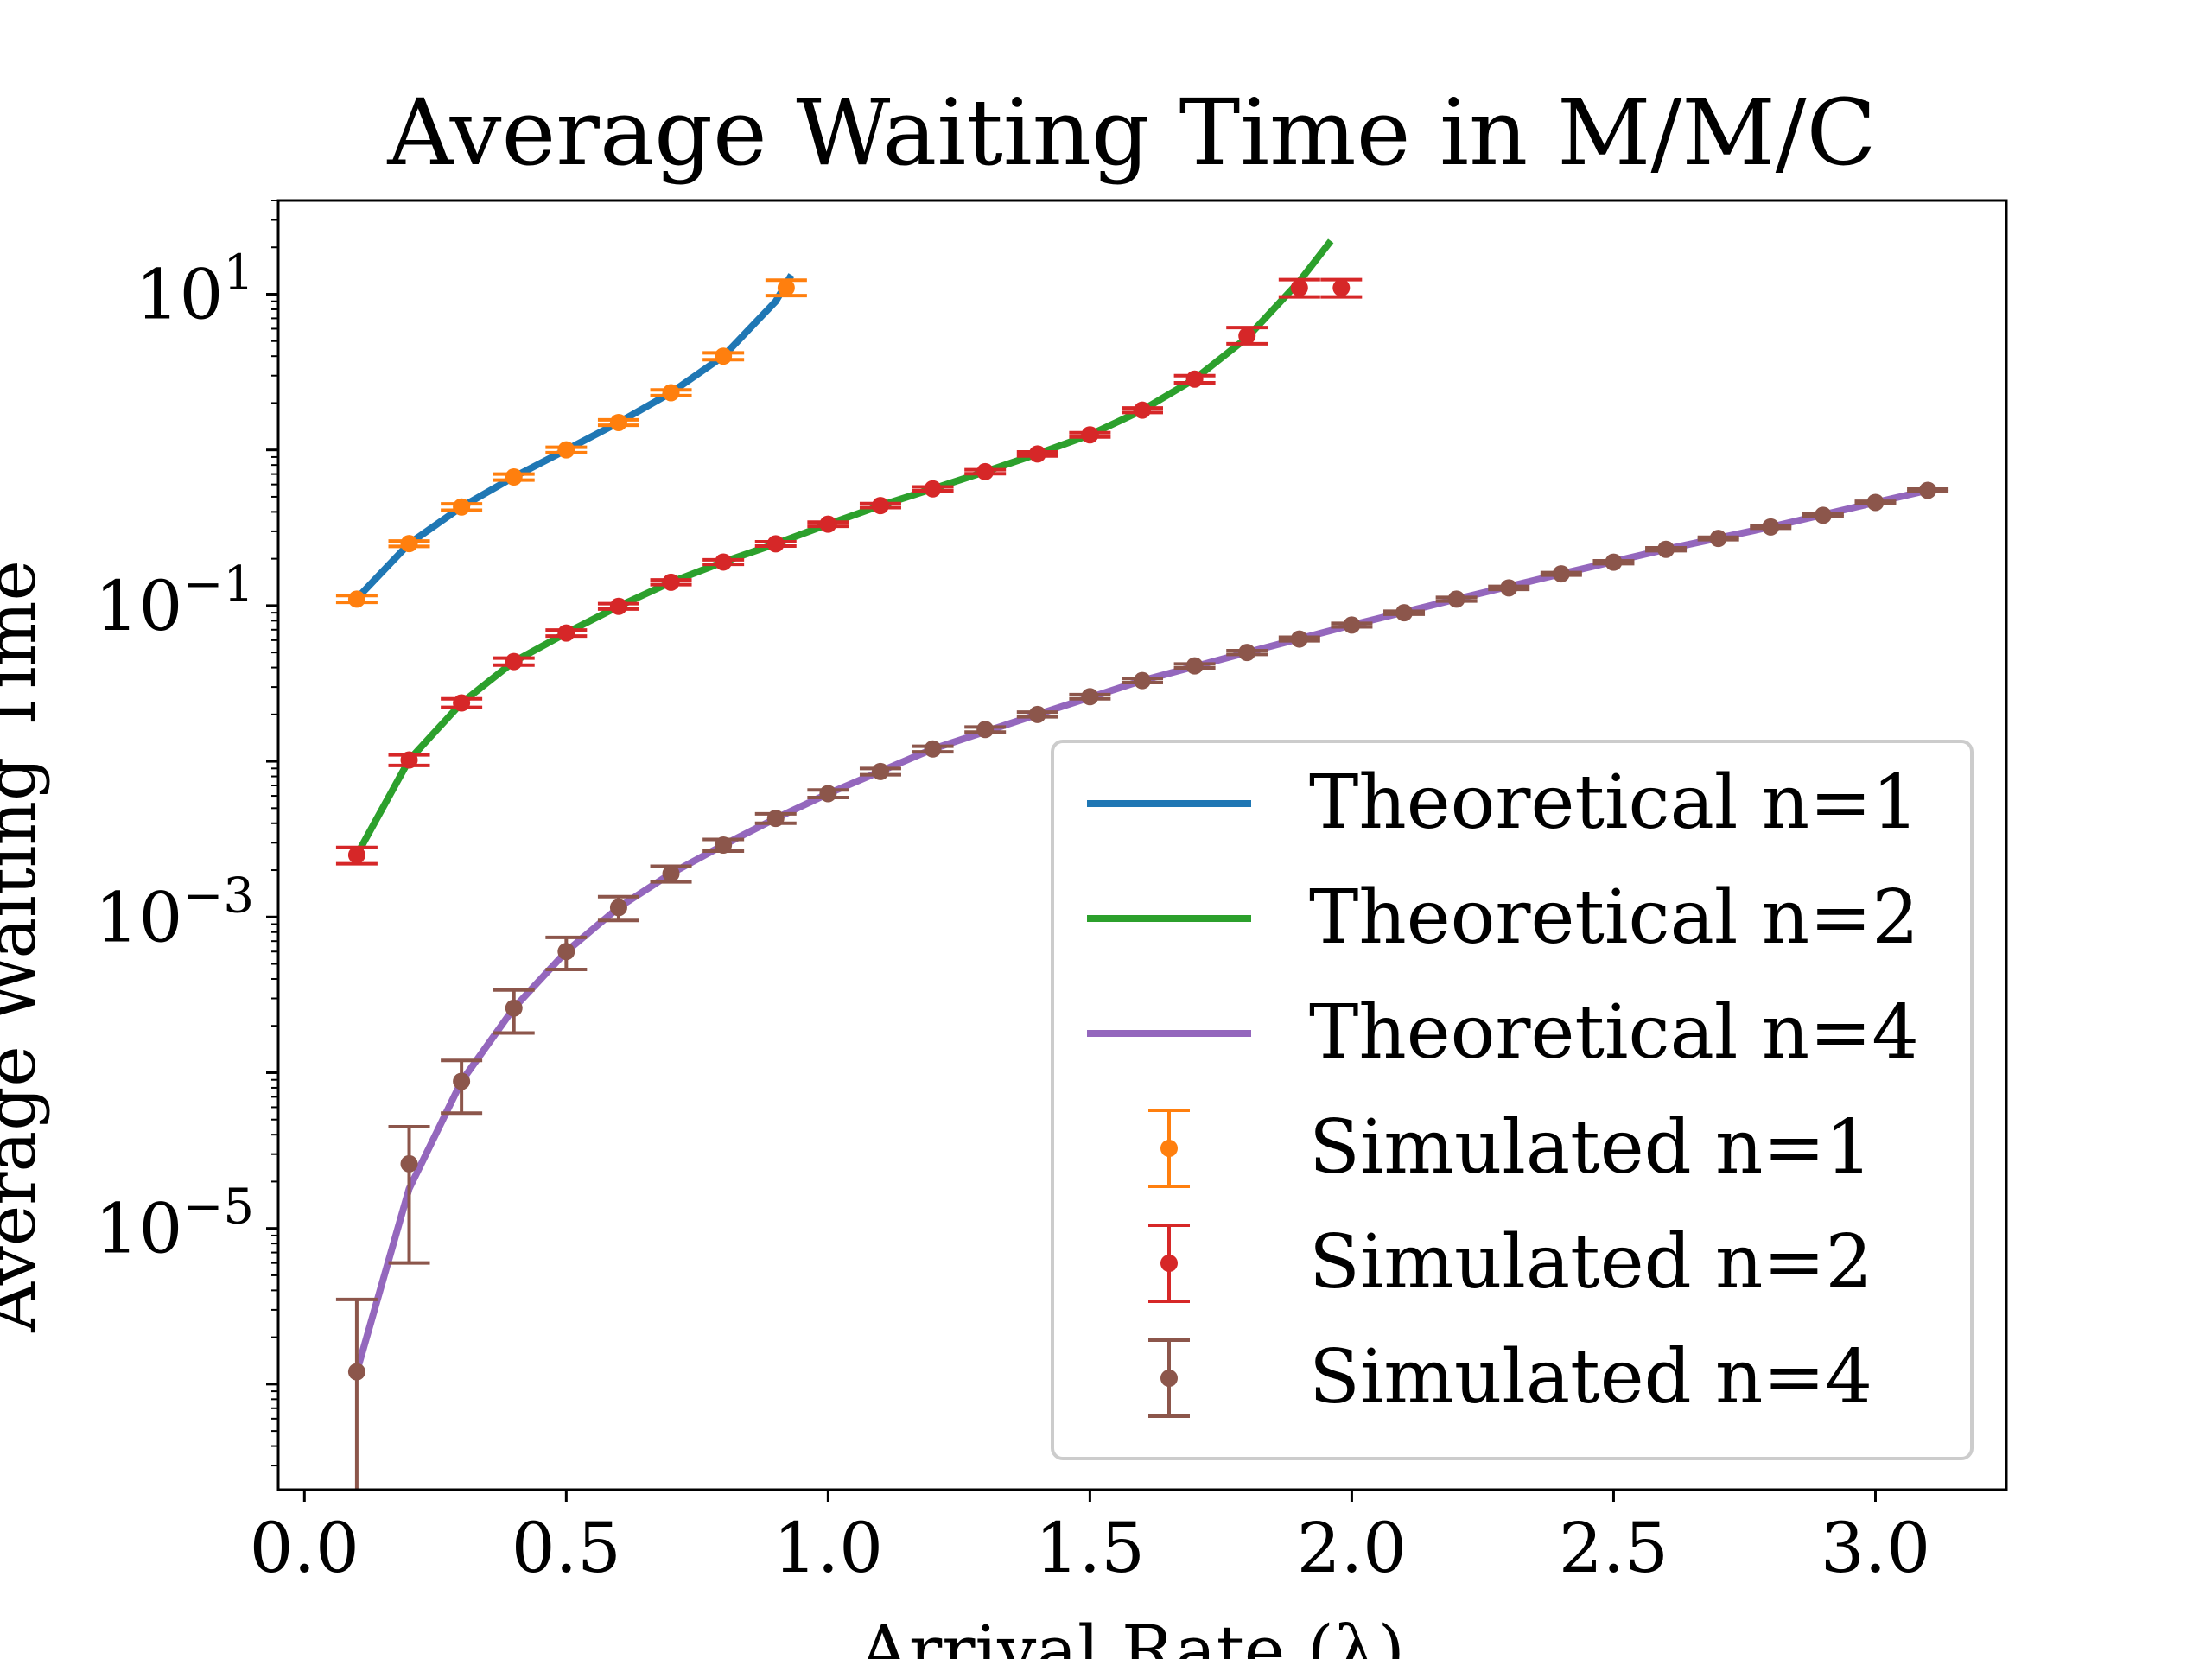 The image size is (2212, 1659). I want to click on chart-title: Average Waiting Time in M/M/C, so click(1131, 132).